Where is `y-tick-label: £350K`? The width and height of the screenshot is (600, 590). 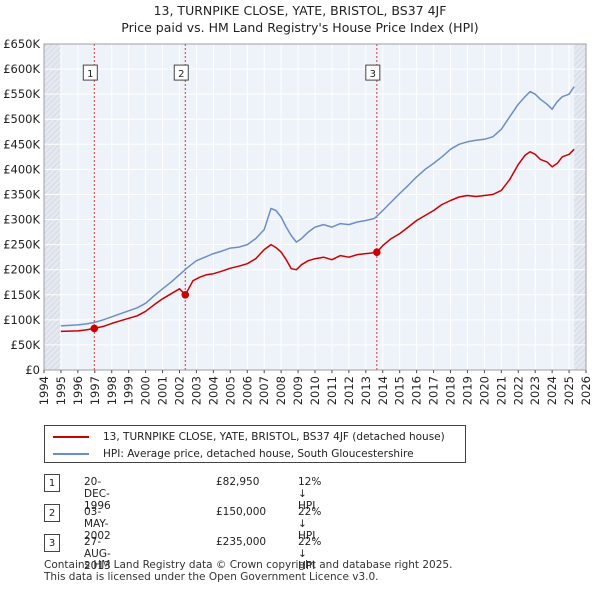 y-tick-label: £350K is located at coordinates (21, 194).